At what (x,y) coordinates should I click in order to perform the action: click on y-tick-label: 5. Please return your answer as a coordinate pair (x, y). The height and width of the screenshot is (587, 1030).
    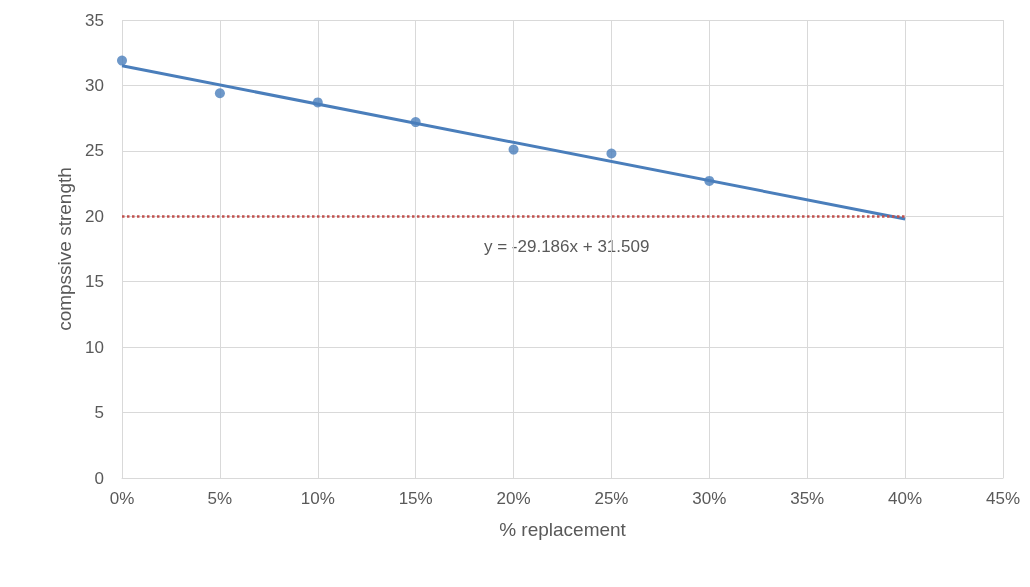
    Looking at the image, I should click on (99, 413).